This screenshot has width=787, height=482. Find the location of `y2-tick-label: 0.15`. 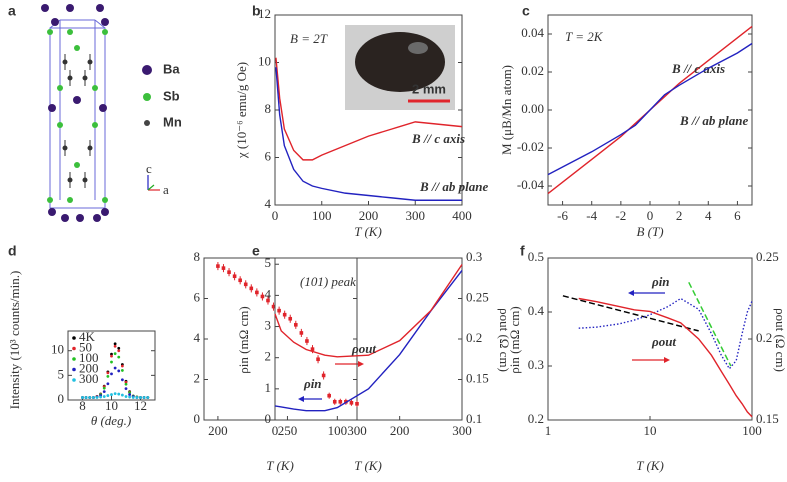

y2-tick-label: 0.15 is located at coordinates (477, 377).